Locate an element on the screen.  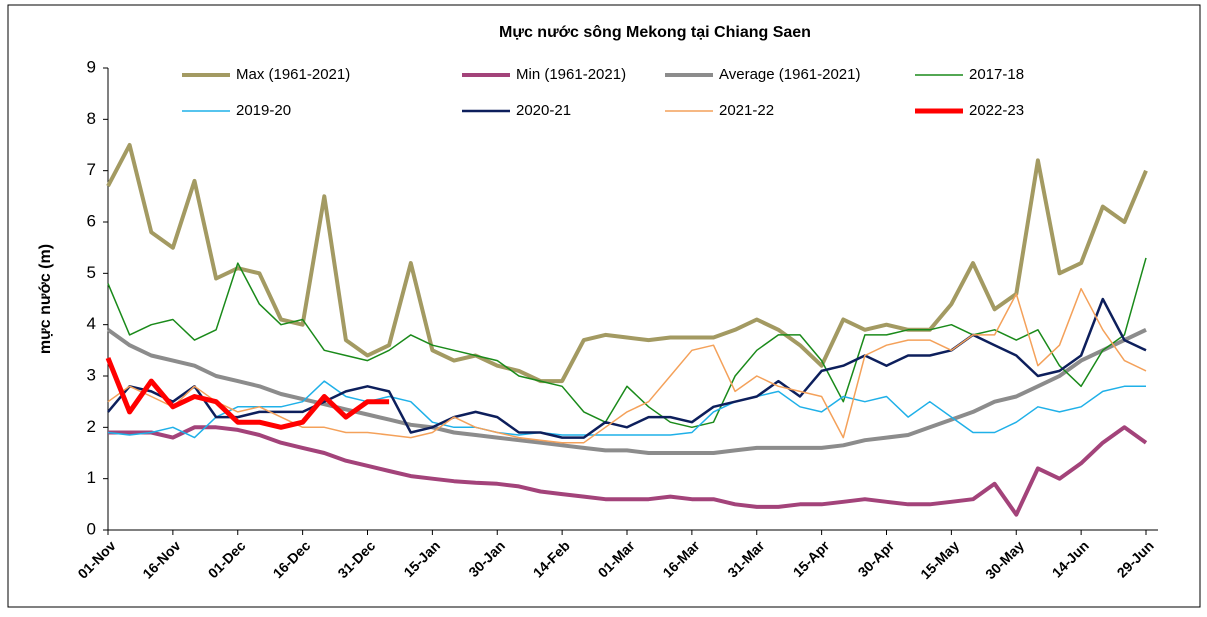
chart-title: Mực nước sông Mekong tại Chiang Saen is located at coordinates (655, 32).